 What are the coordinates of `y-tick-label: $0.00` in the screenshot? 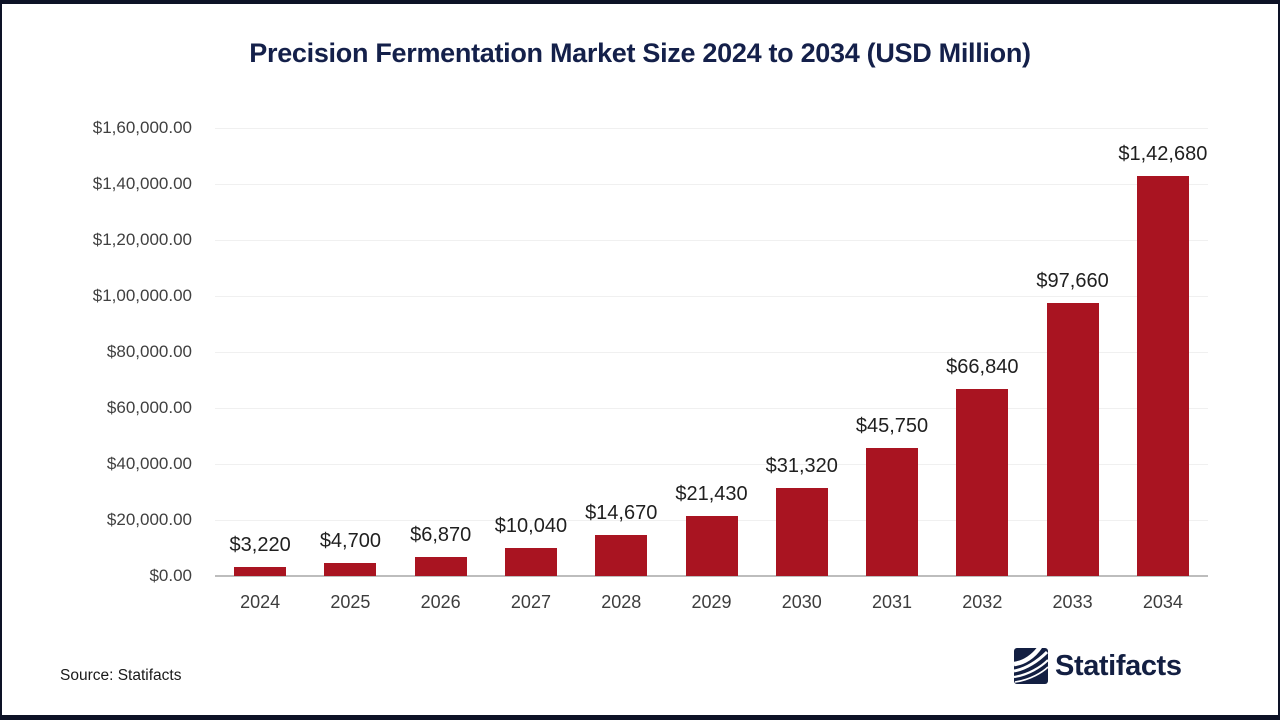 It's located at (170, 575).